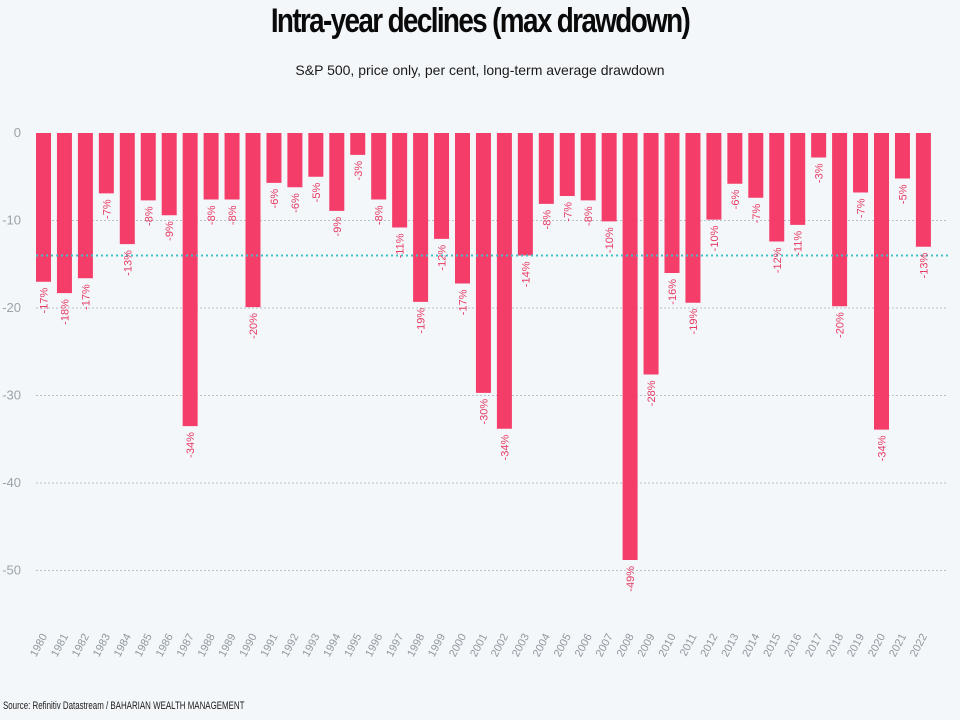 This screenshot has height=720, width=960. What do you see at coordinates (673, 292) in the screenshot?
I see `value-label: -16%` at bounding box center [673, 292].